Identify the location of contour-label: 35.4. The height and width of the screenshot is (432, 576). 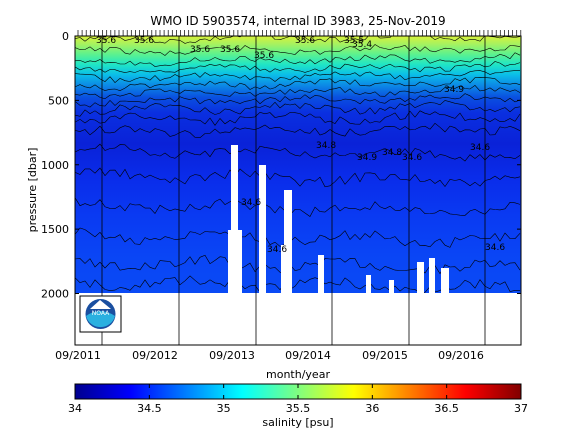
(362, 45).